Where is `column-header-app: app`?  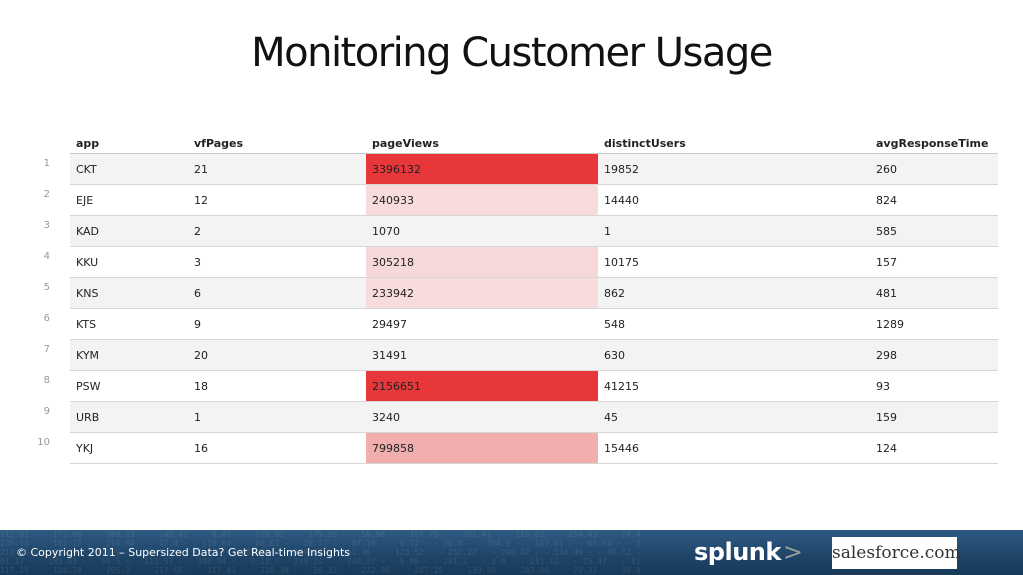
column-header-app: app is located at coordinates (129, 143).